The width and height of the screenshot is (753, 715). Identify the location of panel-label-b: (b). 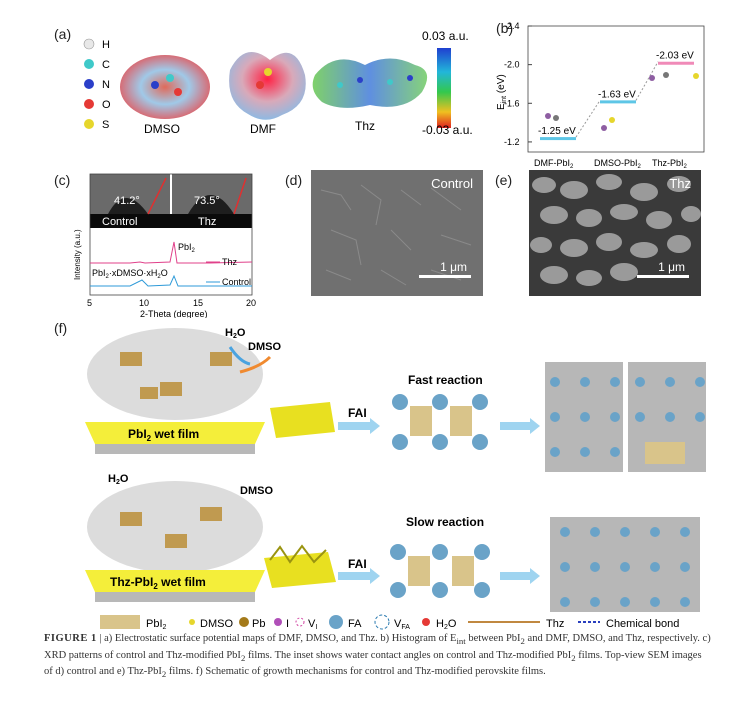
(505, 28).